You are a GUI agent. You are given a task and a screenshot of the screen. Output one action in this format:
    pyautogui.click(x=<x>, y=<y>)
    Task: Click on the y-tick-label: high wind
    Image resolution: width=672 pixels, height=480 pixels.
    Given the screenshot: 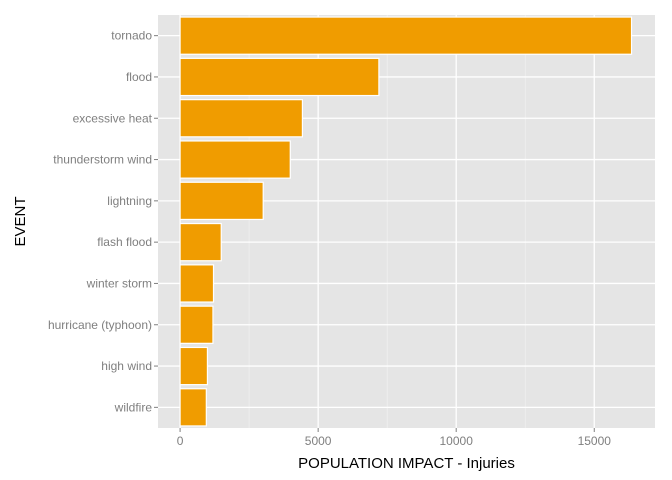 What is the action you would take?
    pyautogui.click(x=126, y=366)
    